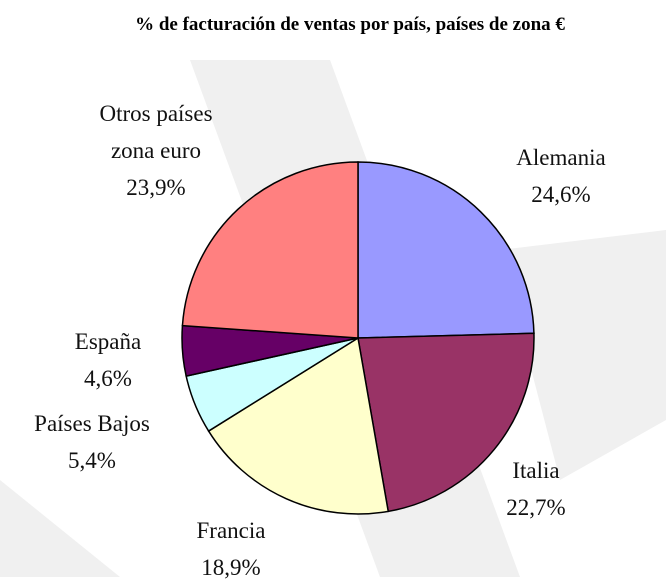  Describe the element at coordinates (156, 187) in the screenshot. I see `value-label: 23,9%` at that location.